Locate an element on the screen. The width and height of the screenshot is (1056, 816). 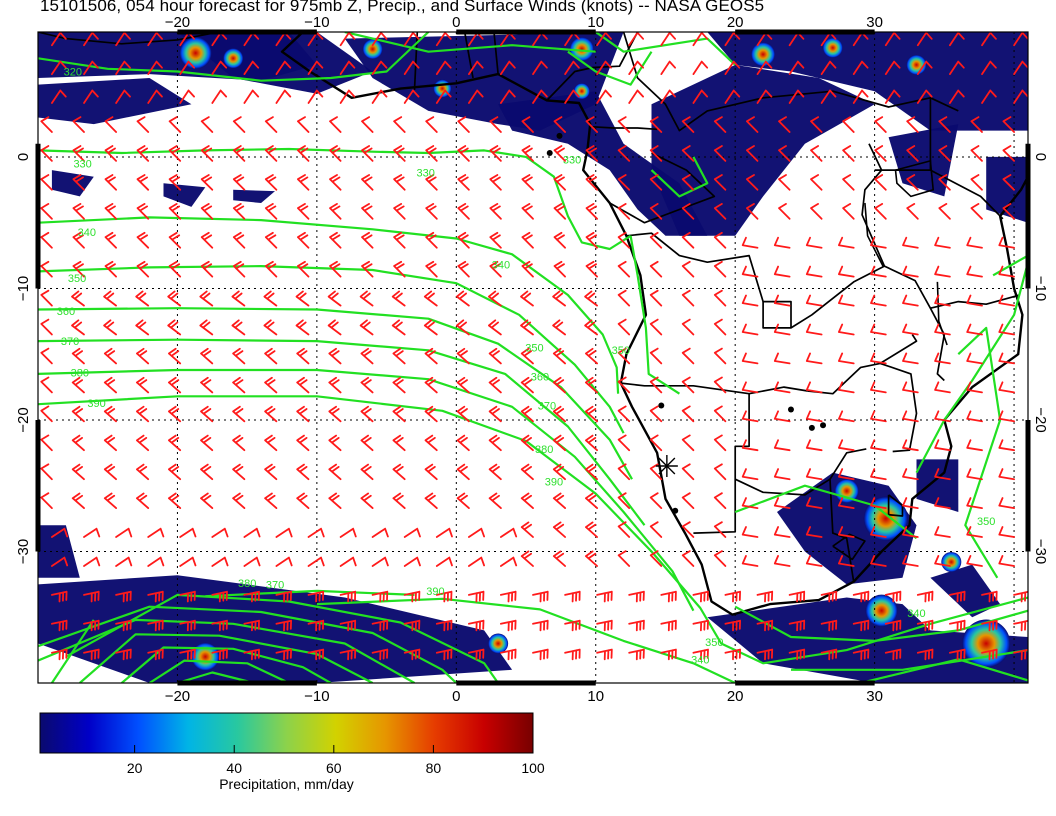
lat-tick-left-0: 0 is located at coordinates (23, 157).